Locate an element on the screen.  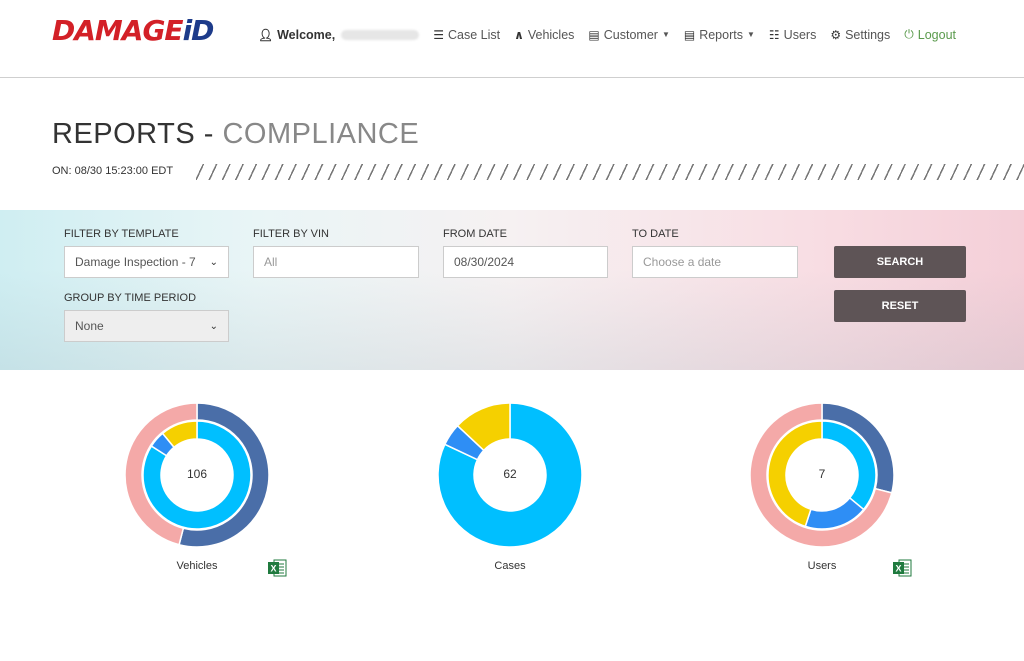
page-title-main: REPORTS - is located at coordinates (137, 134).